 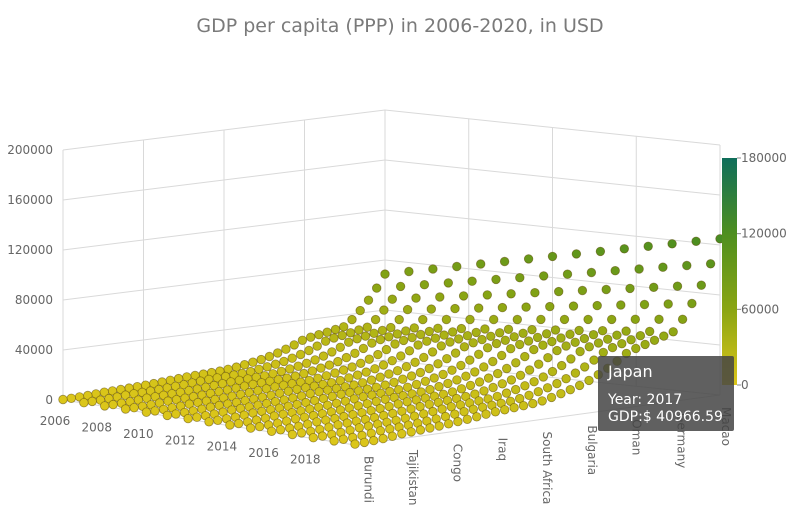 What do you see at coordinates (764, 234) in the screenshot?
I see `colorbar-tick-label: 120000` at bounding box center [764, 234].